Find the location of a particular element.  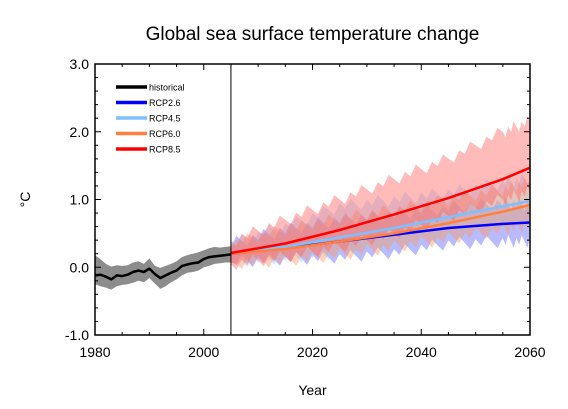

x-tick-label: 1980 is located at coordinates (94, 352).